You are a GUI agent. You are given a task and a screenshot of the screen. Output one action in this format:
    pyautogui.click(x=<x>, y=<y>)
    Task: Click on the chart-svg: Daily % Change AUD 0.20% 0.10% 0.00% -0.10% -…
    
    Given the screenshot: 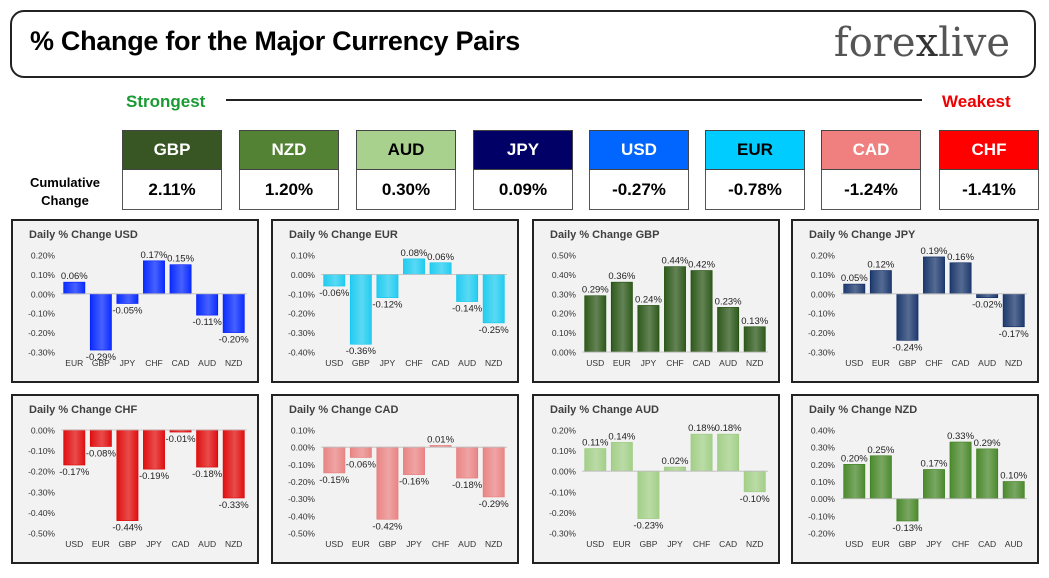 What is the action you would take?
    pyautogui.click(x=660, y=476)
    